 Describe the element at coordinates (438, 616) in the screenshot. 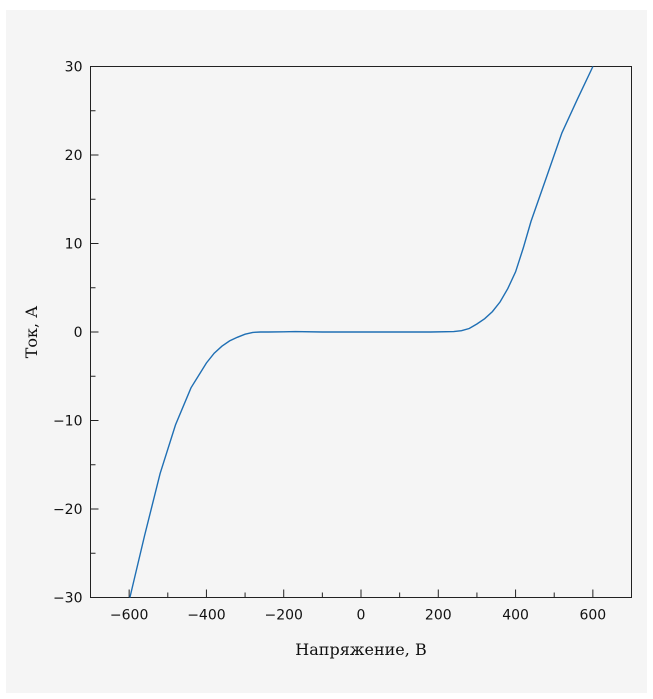

I see `x-tick-label: 200` at that location.